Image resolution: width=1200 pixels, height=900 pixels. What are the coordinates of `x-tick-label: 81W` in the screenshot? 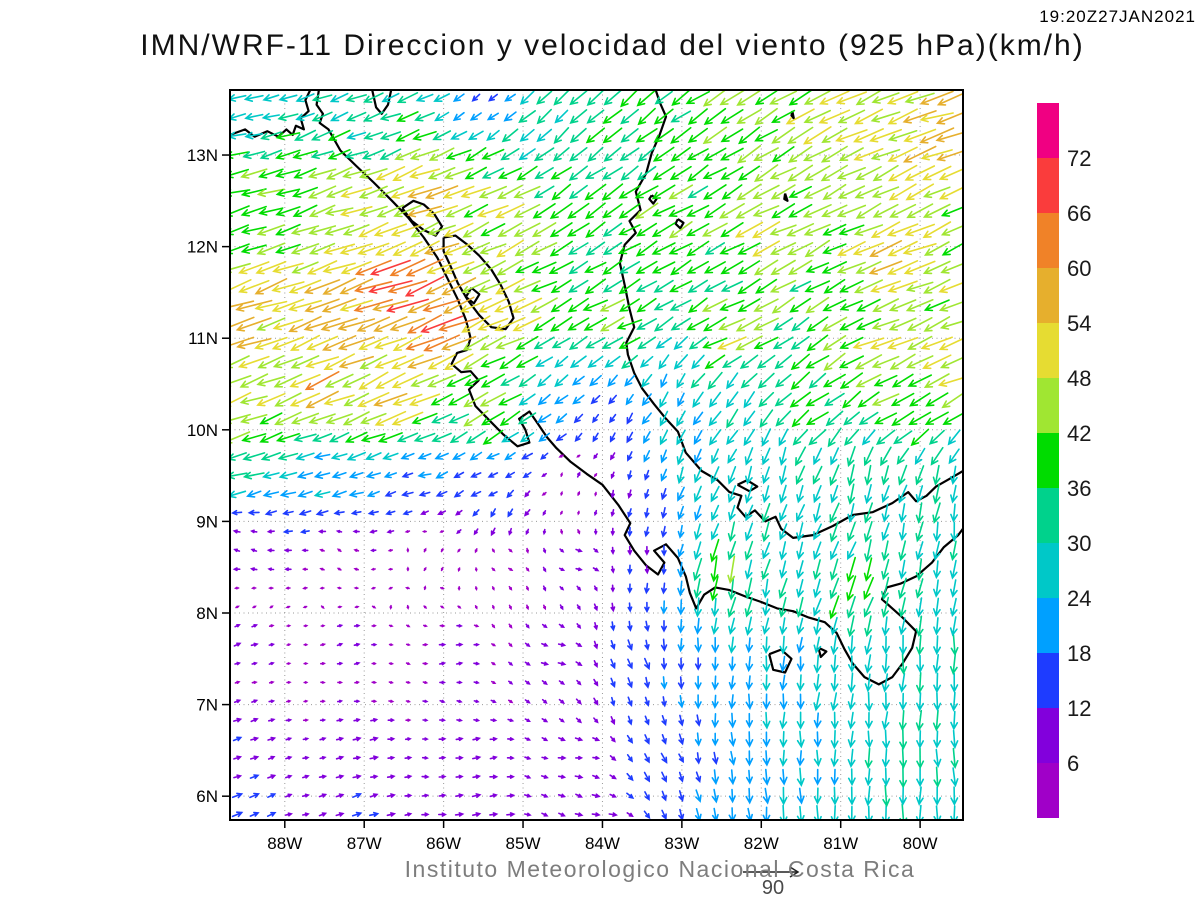 It's located at (840, 843).